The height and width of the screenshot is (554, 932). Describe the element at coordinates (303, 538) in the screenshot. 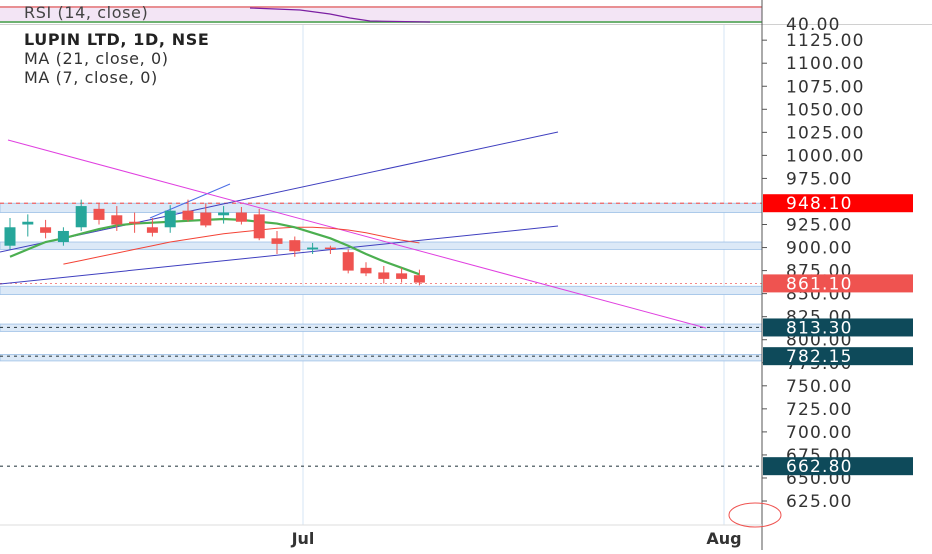

I see `time-tick-label: Jul` at that location.